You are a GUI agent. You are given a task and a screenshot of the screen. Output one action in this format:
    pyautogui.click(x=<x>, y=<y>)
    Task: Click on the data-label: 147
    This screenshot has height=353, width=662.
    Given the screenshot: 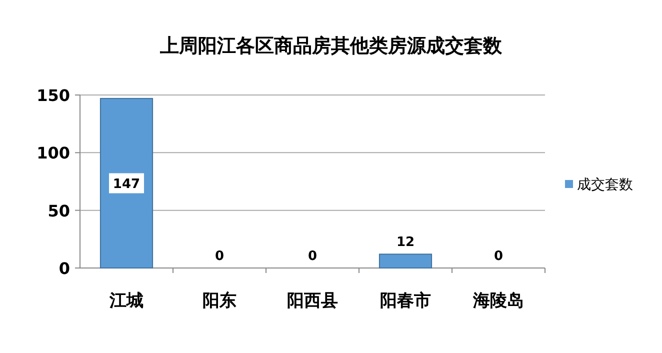 What is the action you would take?
    pyautogui.click(x=126, y=184)
    